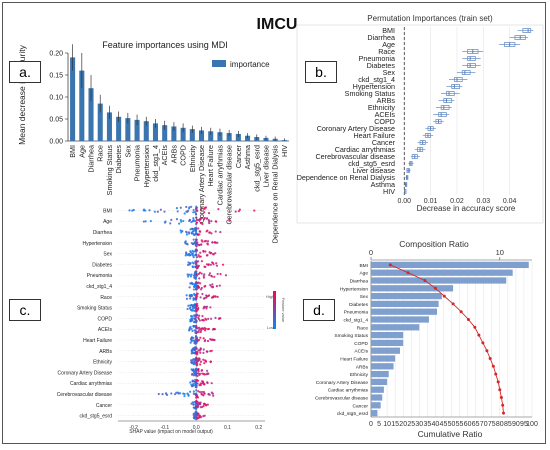  Describe the element at coordinates (155, 163) in the screenshot. I see `panel-a-xtick-label: ckd_stg1_4` at that location.